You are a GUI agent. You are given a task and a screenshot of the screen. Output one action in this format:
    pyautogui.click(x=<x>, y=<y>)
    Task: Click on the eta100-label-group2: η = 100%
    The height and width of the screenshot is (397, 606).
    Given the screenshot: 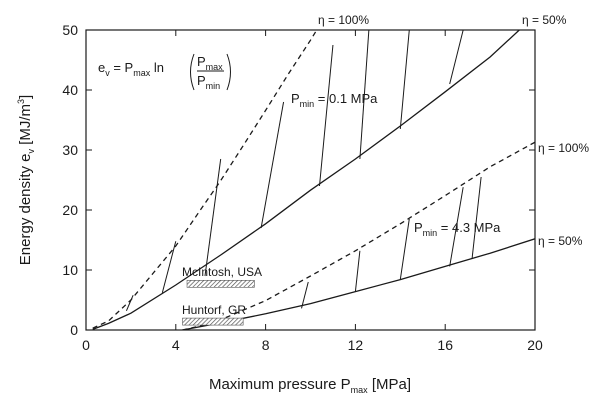 What is the action you would take?
    pyautogui.click(x=563, y=148)
    